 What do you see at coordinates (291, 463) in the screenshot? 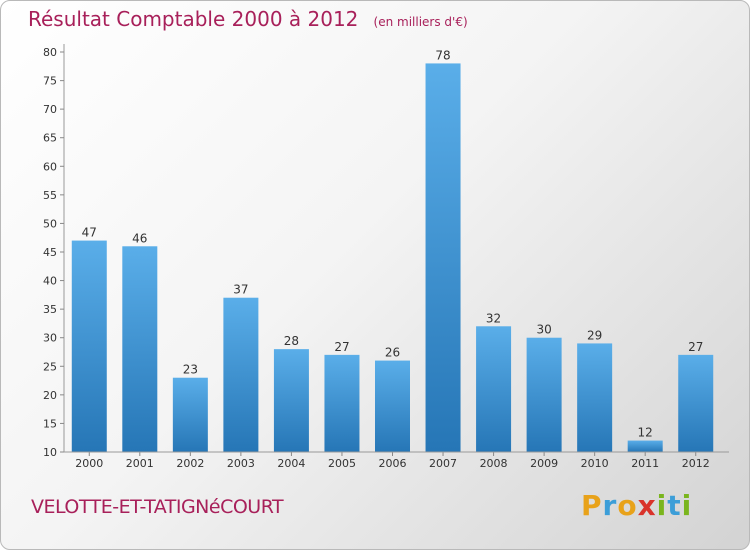
I see `x-tick-label: 2004` at bounding box center [291, 463].